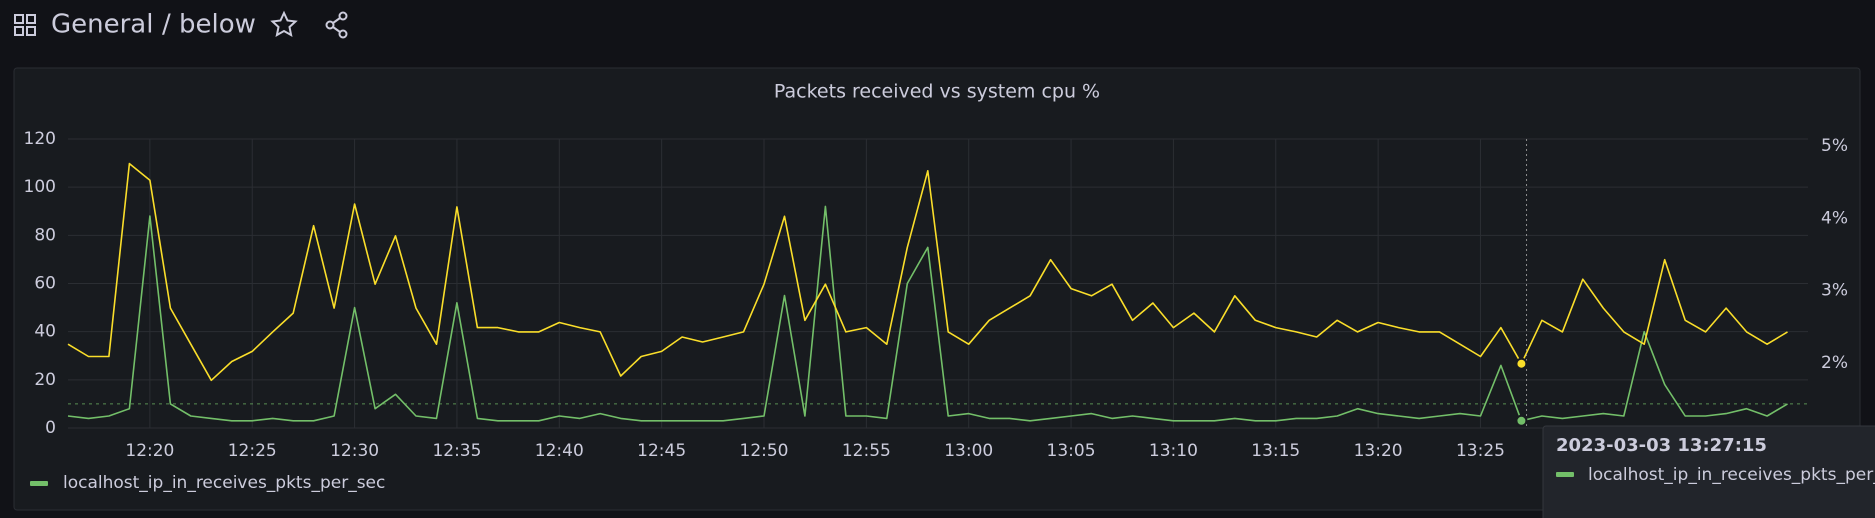 This screenshot has height=518, width=1875. What do you see at coordinates (866, 451) in the screenshot?
I see `x-tick-label: 12:55` at bounding box center [866, 451].